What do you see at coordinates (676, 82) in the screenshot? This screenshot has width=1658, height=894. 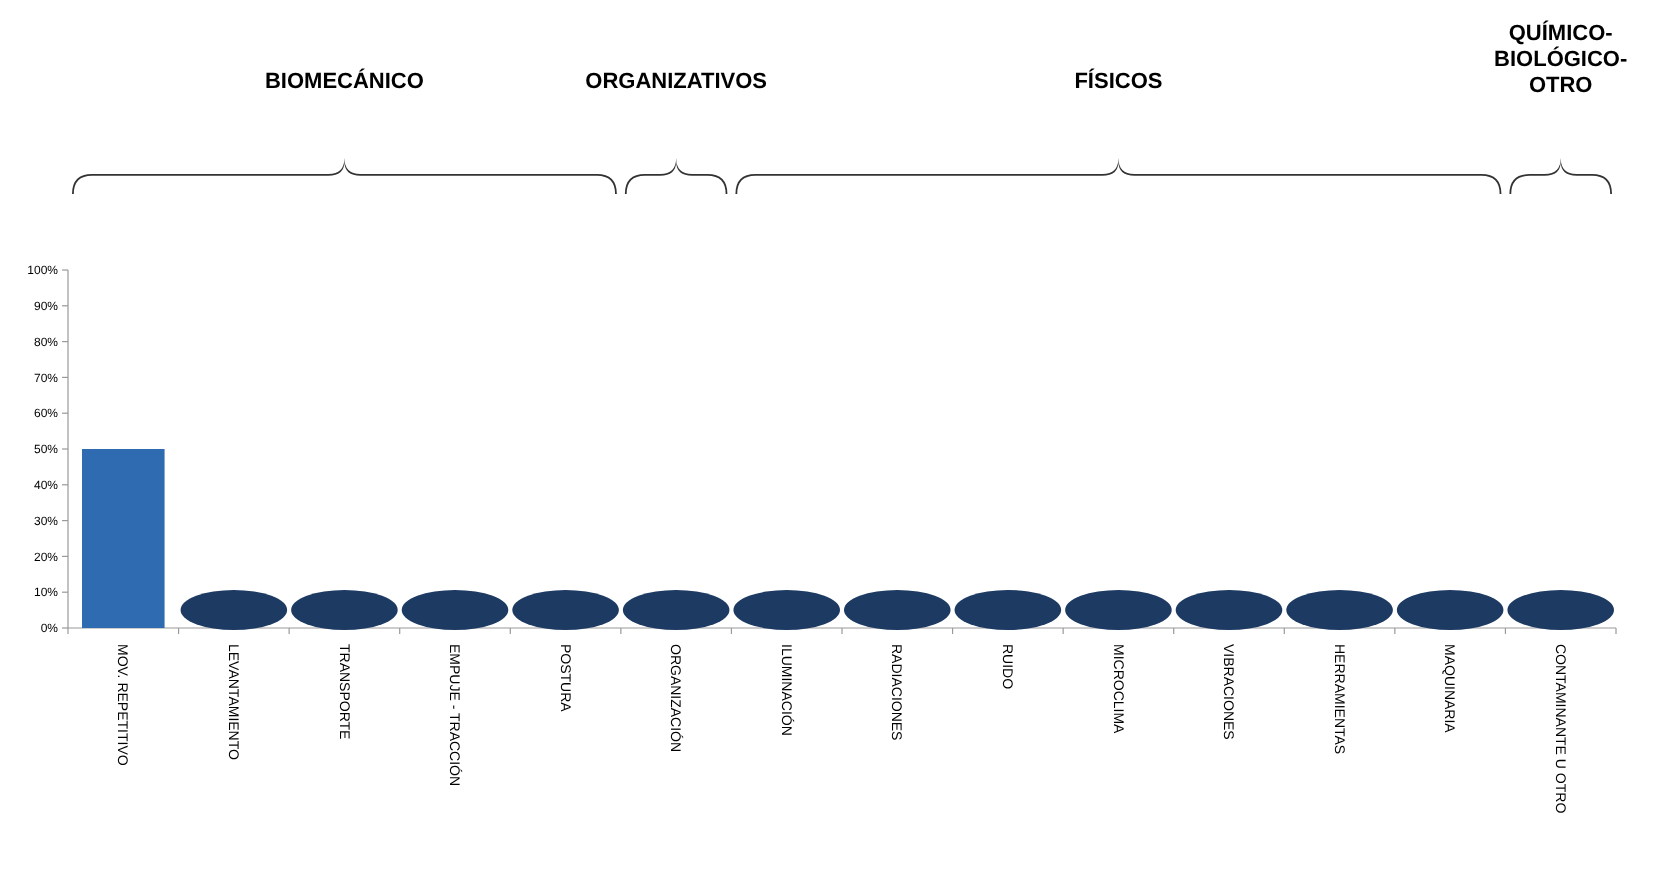 I see `text: ORGANIZATIVOS` at bounding box center [676, 82].